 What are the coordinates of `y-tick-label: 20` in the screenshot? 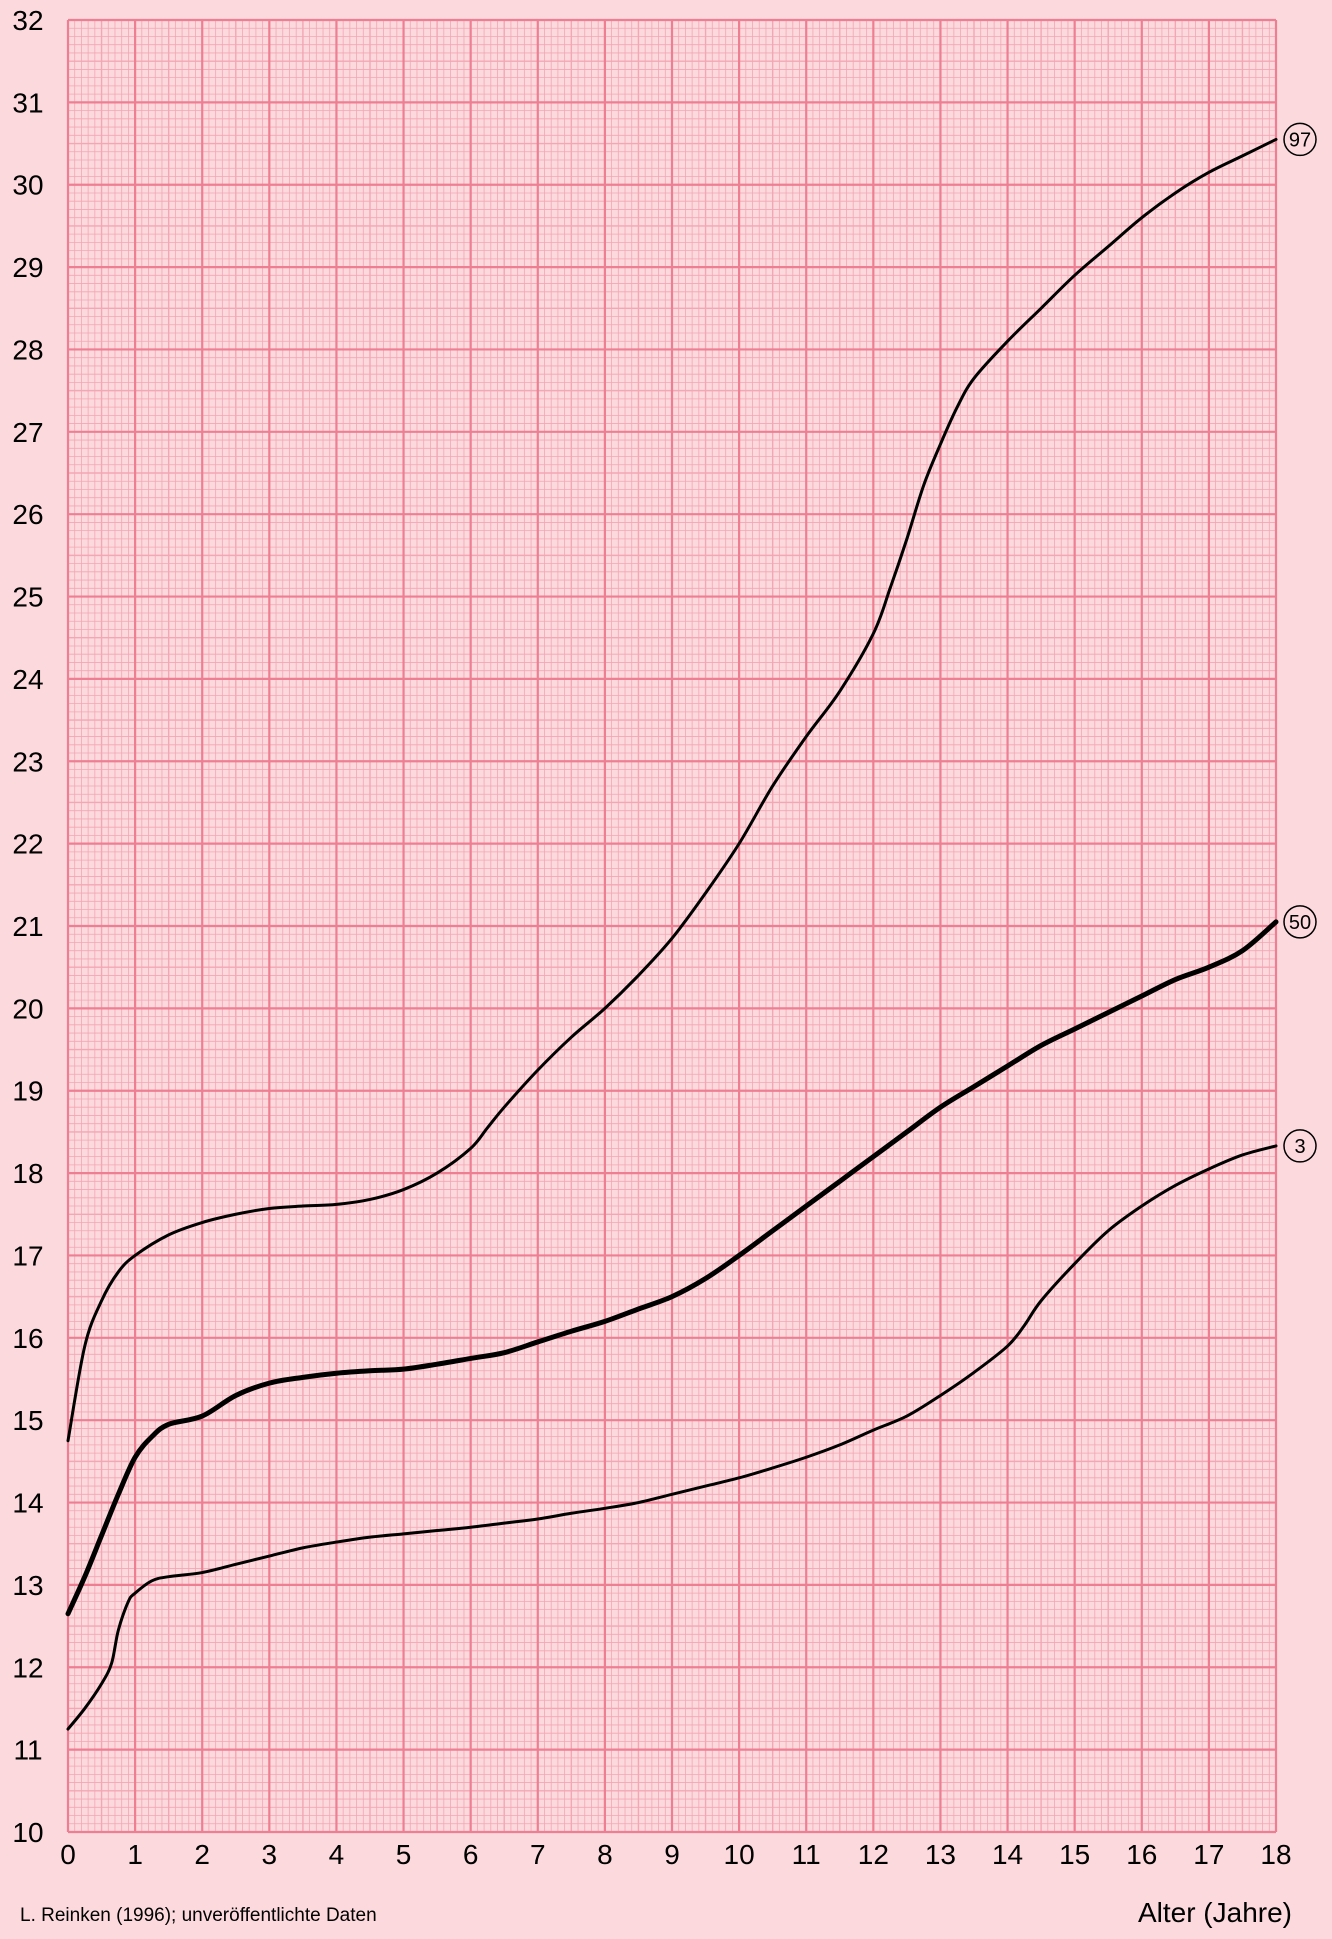 It's located at (27, 1008).